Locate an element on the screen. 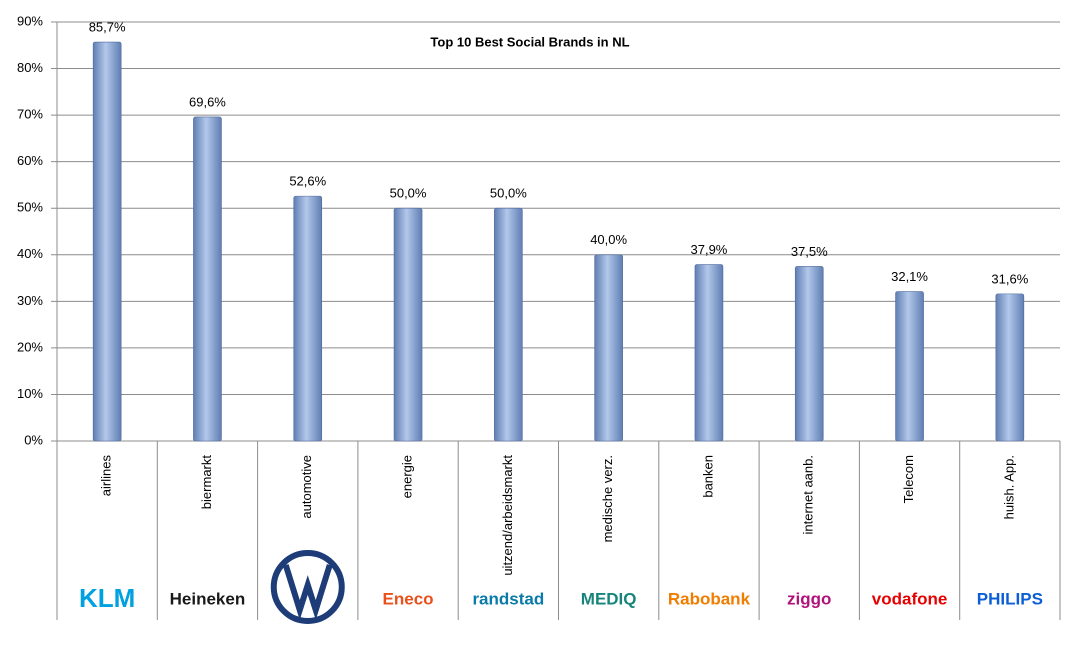  y-tick-label: 10% is located at coordinates (30, 393).